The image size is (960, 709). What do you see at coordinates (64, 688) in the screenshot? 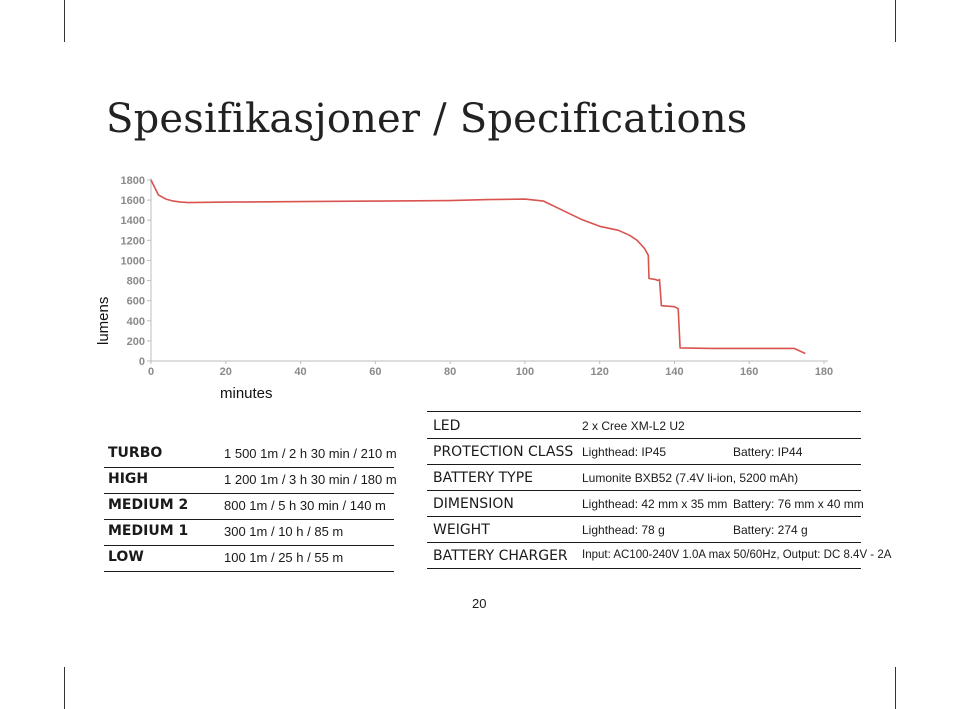
I see `crop-mark-bottom-left` at bounding box center [64, 688].